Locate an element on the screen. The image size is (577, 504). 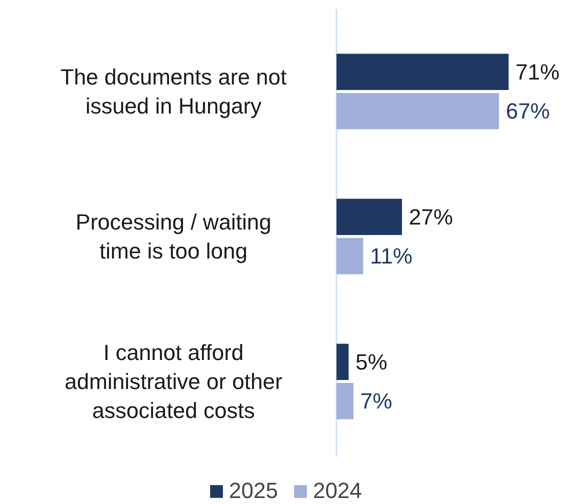
y-tick-label: The documents are not issued in Hungary is located at coordinates (173, 91).